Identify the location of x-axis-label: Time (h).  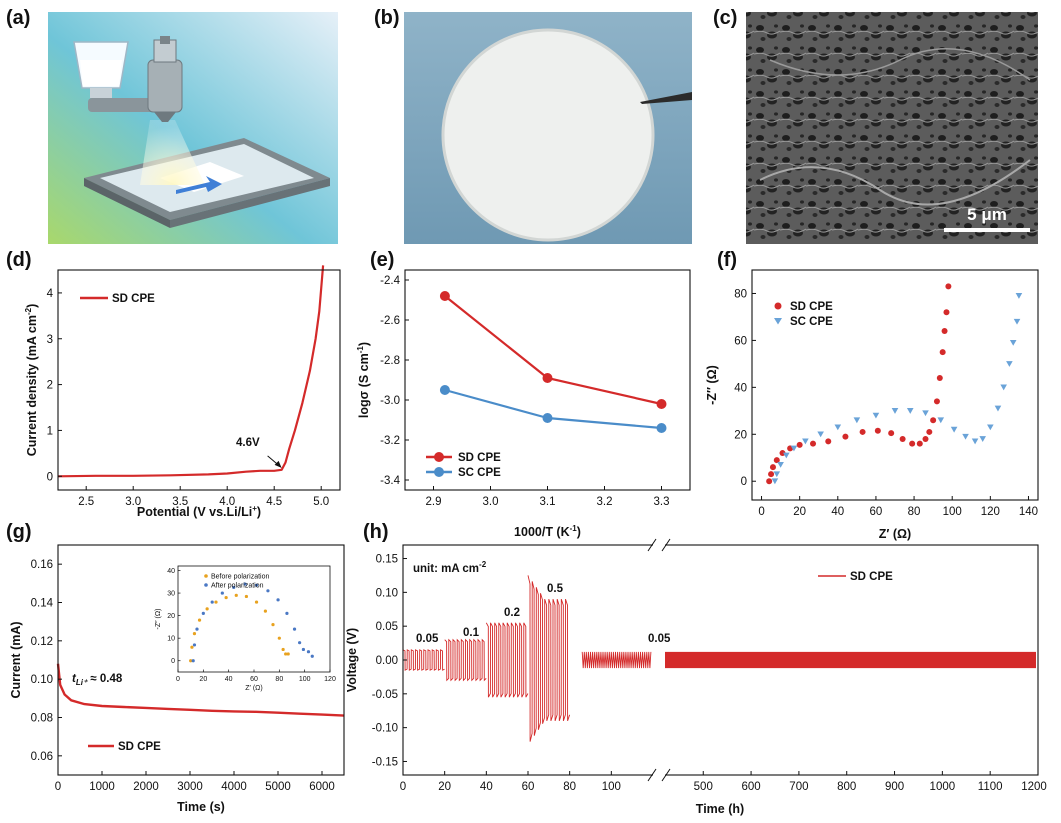
(720, 809).